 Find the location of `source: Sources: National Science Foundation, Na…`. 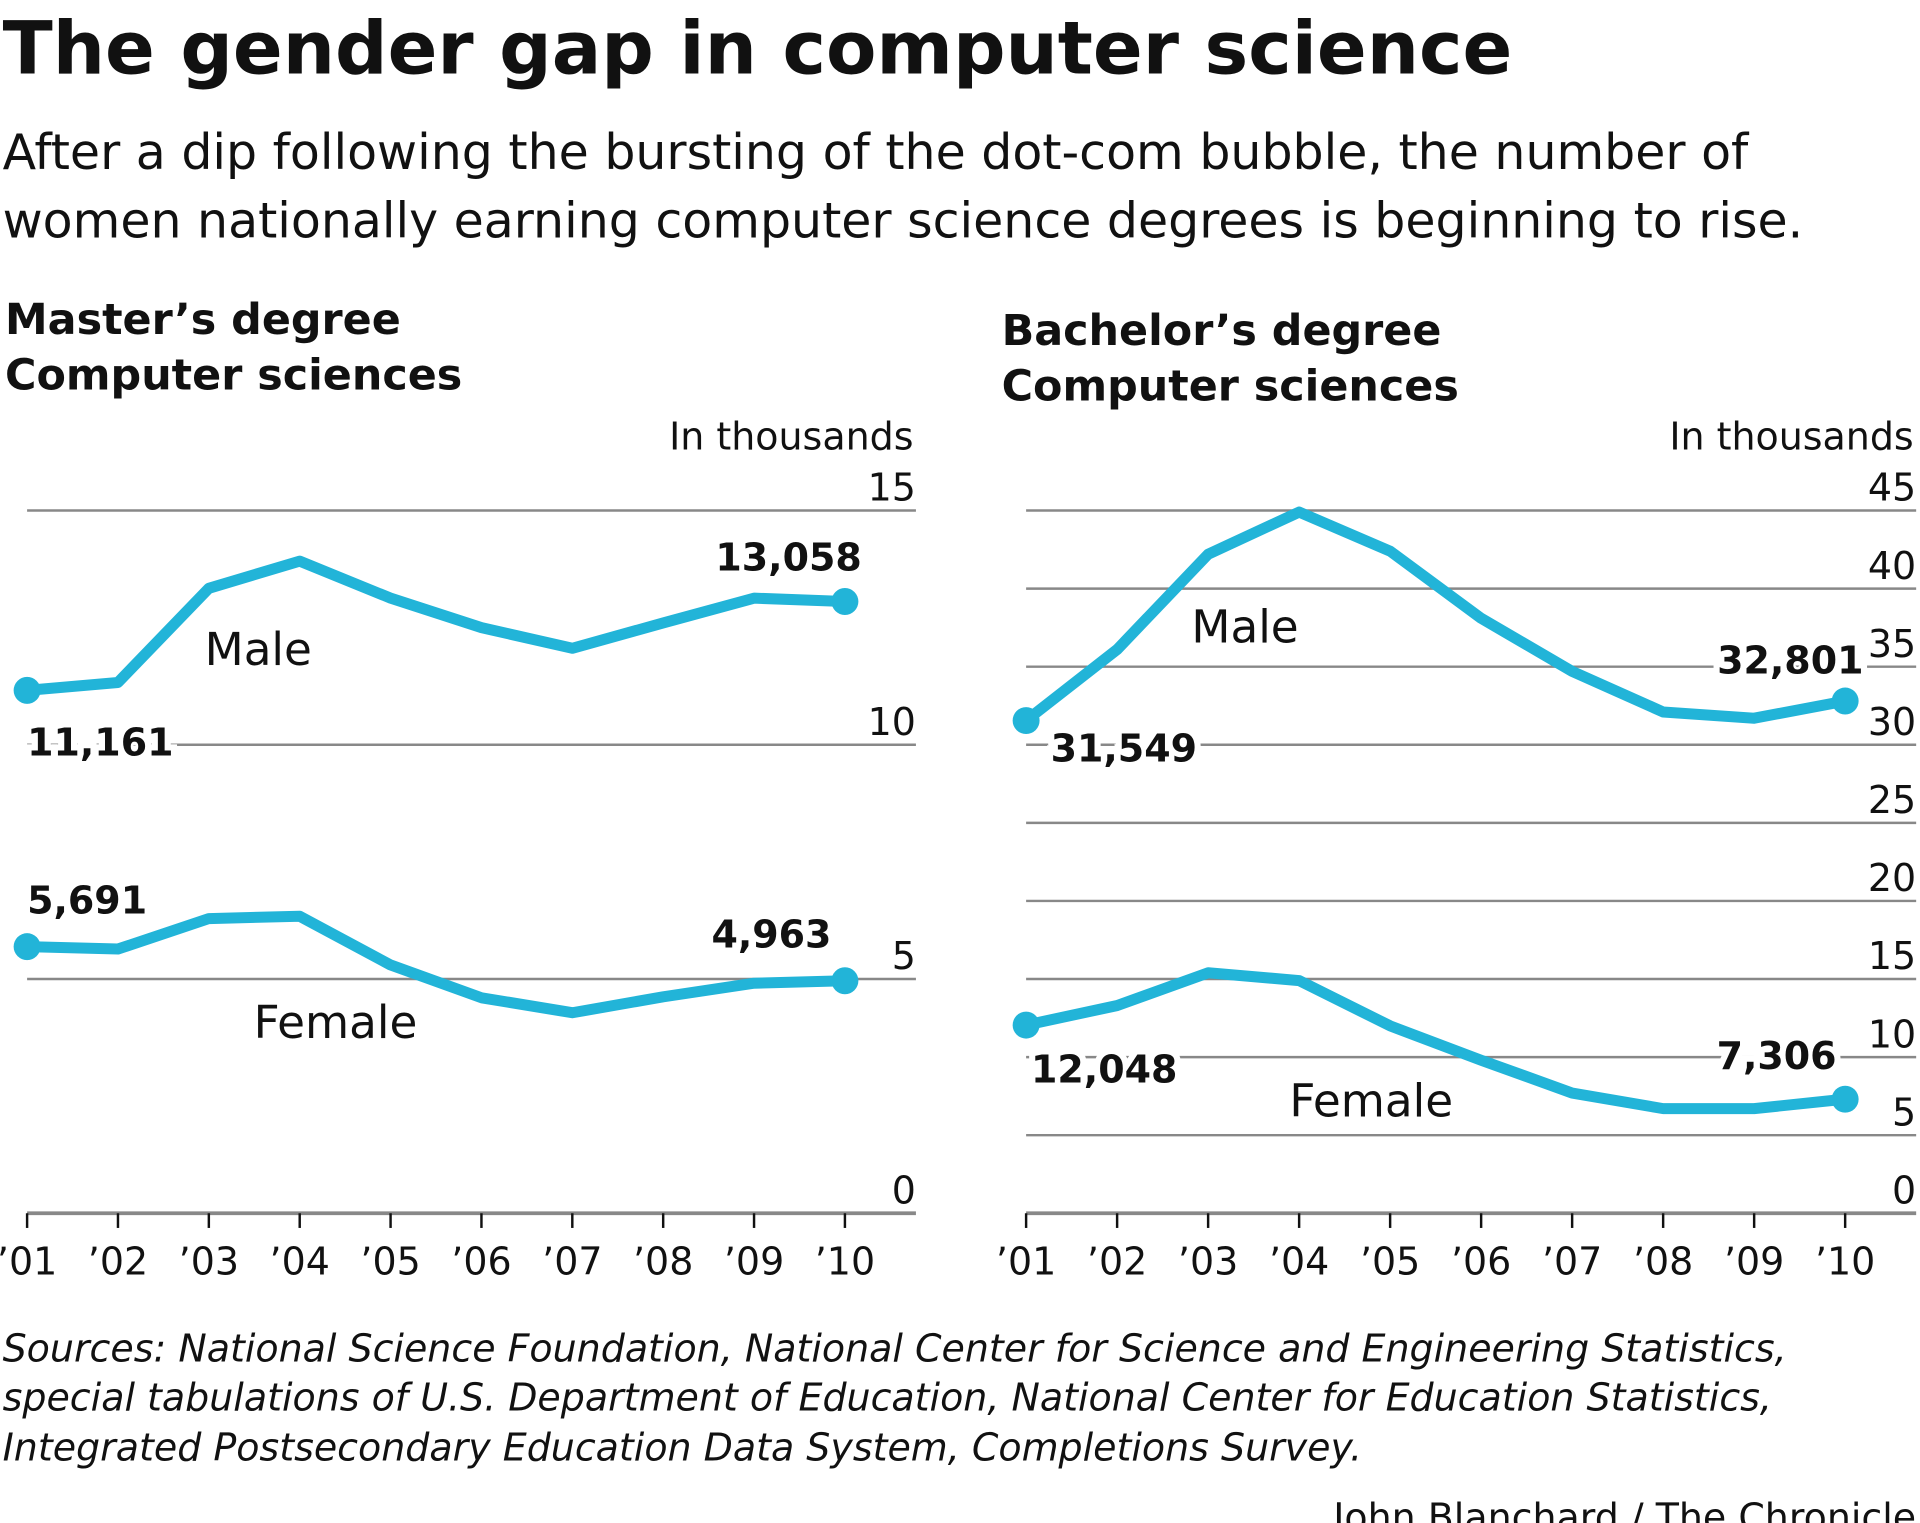

source: Sources: National Science Foundation, Na… is located at coordinates (895, 1348).